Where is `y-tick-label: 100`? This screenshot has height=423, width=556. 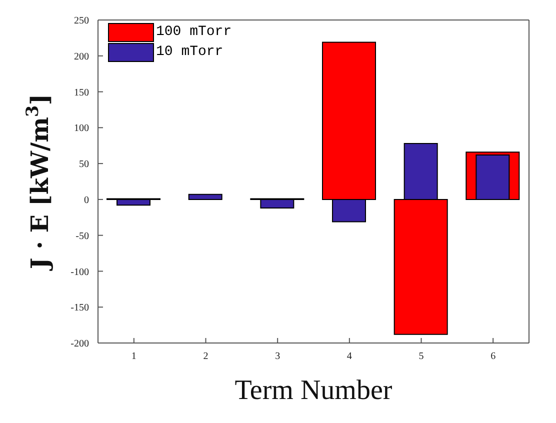
y-tick-label: 100 is located at coordinates (81, 128).